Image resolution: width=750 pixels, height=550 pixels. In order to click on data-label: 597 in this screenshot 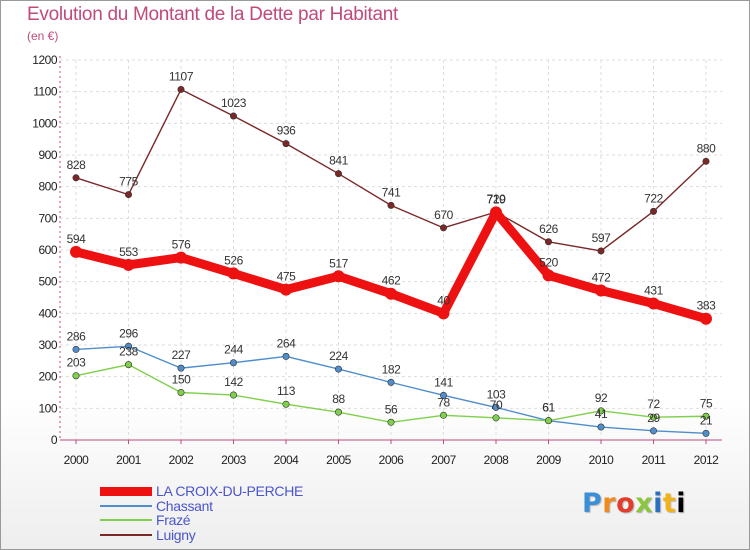, I will do `click(602, 238)`.